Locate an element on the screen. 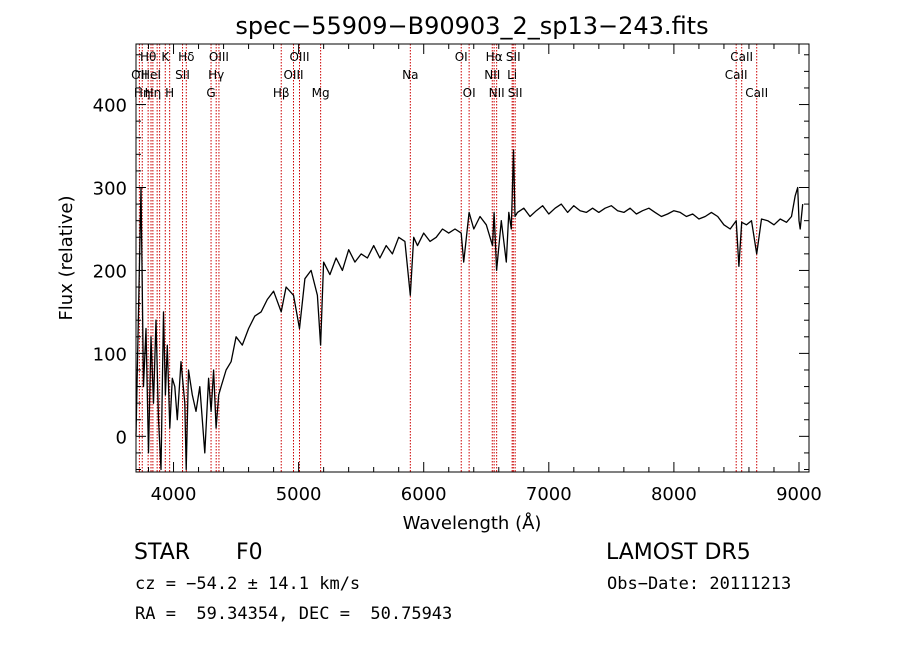  y-tick-label: 200 is located at coordinates (110, 271).